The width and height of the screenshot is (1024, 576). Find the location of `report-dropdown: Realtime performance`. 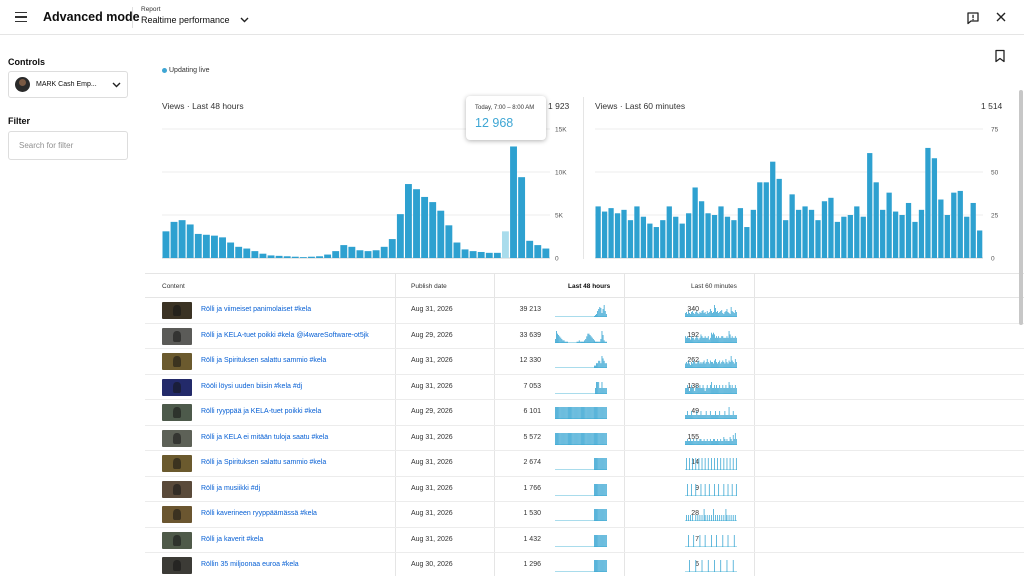

report-dropdown: Realtime performance is located at coordinates (195, 20).